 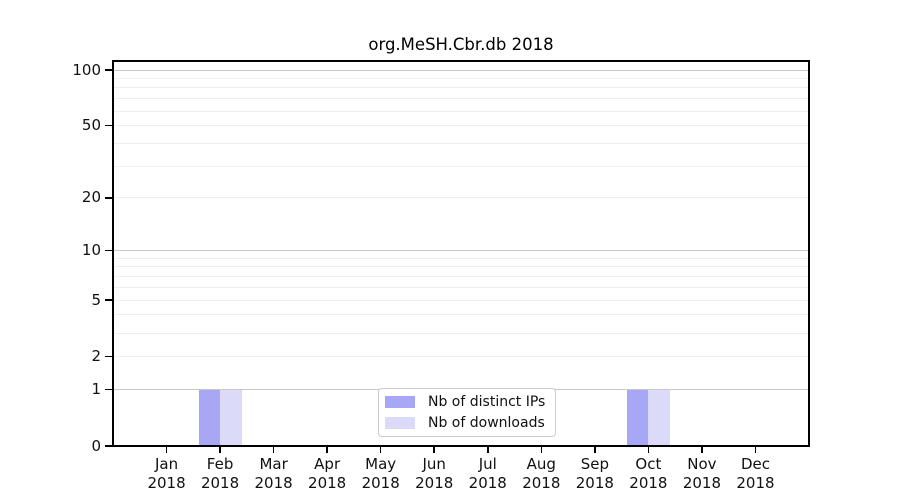 I want to click on x-tick-label-jan: Jan 2018, so click(x=167, y=474).